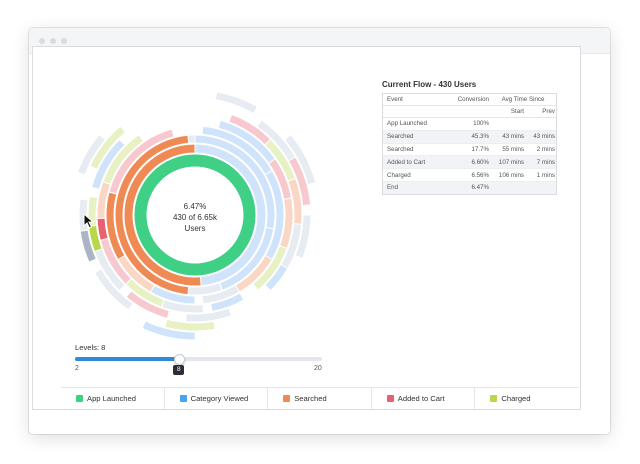 This screenshot has height=464, width=640. What do you see at coordinates (395, 99) in the screenshot?
I see `header-event: Event` at bounding box center [395, 99].